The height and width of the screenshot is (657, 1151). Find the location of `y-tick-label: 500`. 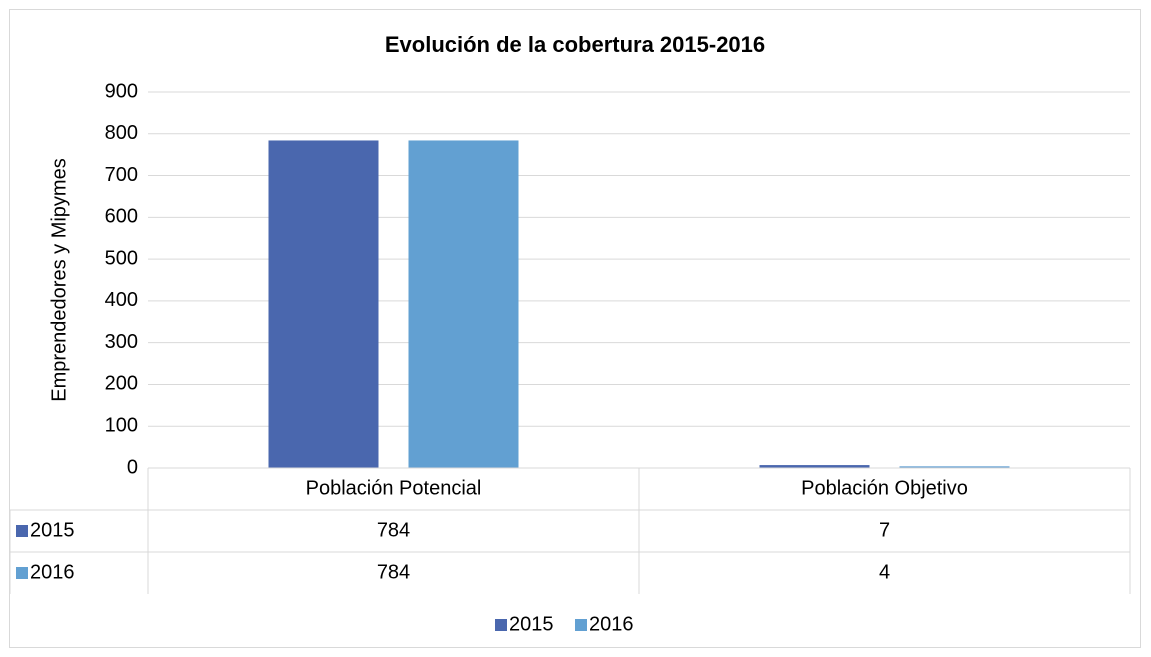

y-tick-label: 500 is located at coordinates (121, 258).